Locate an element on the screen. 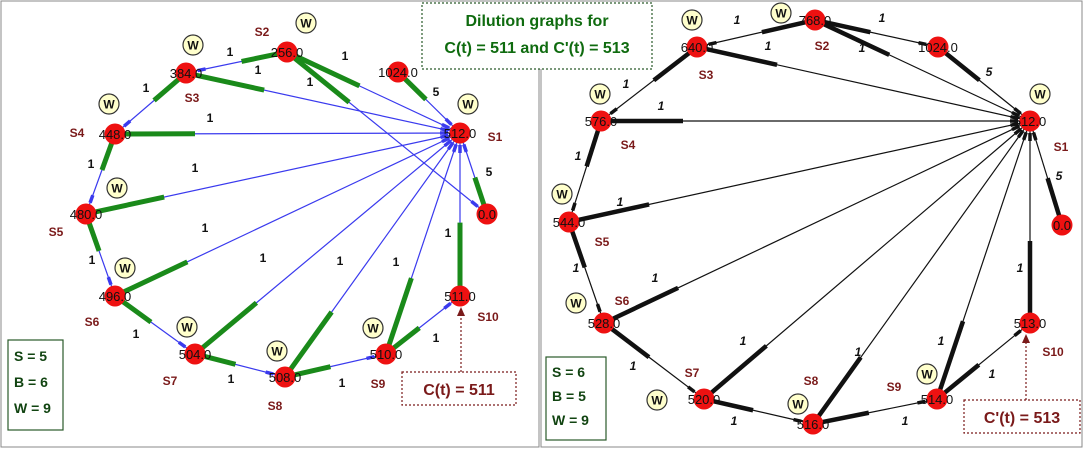 The height and width of the screenshot is (449, 1084). node-s-label: S5 is located at coordinates (602, 242).